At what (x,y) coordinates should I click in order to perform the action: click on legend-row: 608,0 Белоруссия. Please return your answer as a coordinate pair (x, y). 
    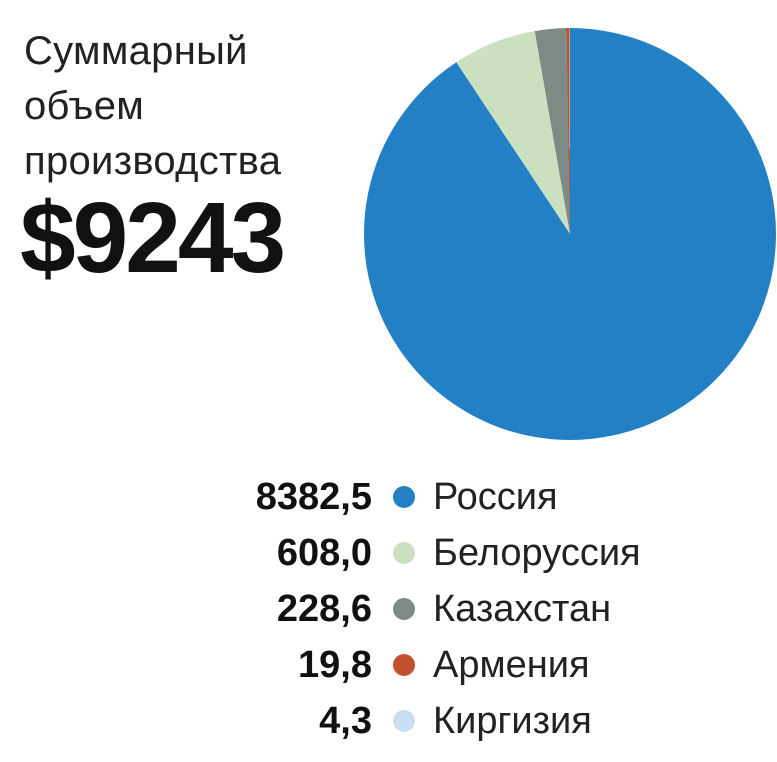
    Looking at the image, I should click on (426, 553).